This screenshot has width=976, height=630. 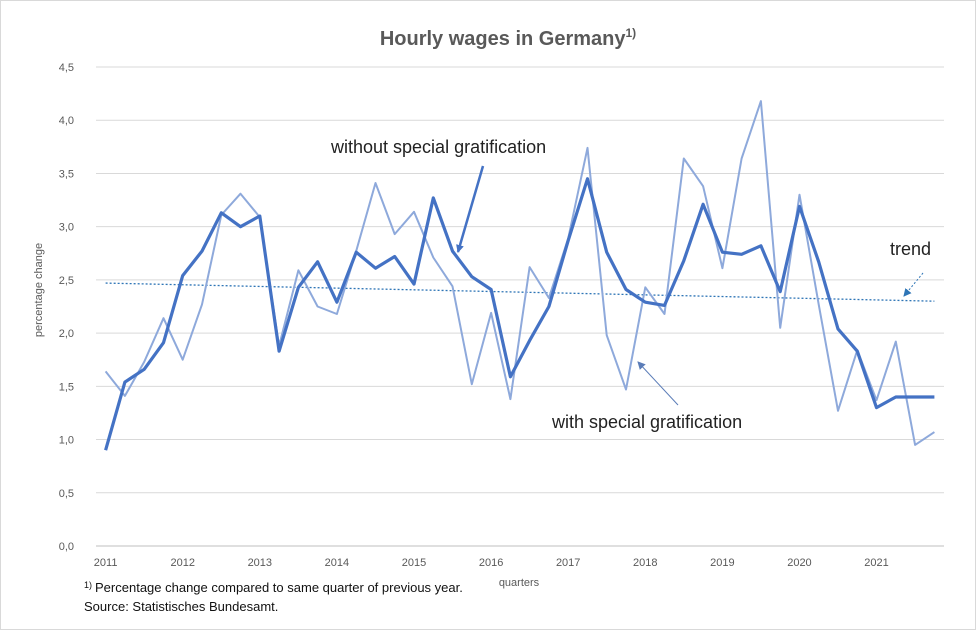 I want to click on y-tick-label: 3,5, so click(x=66, y=174).